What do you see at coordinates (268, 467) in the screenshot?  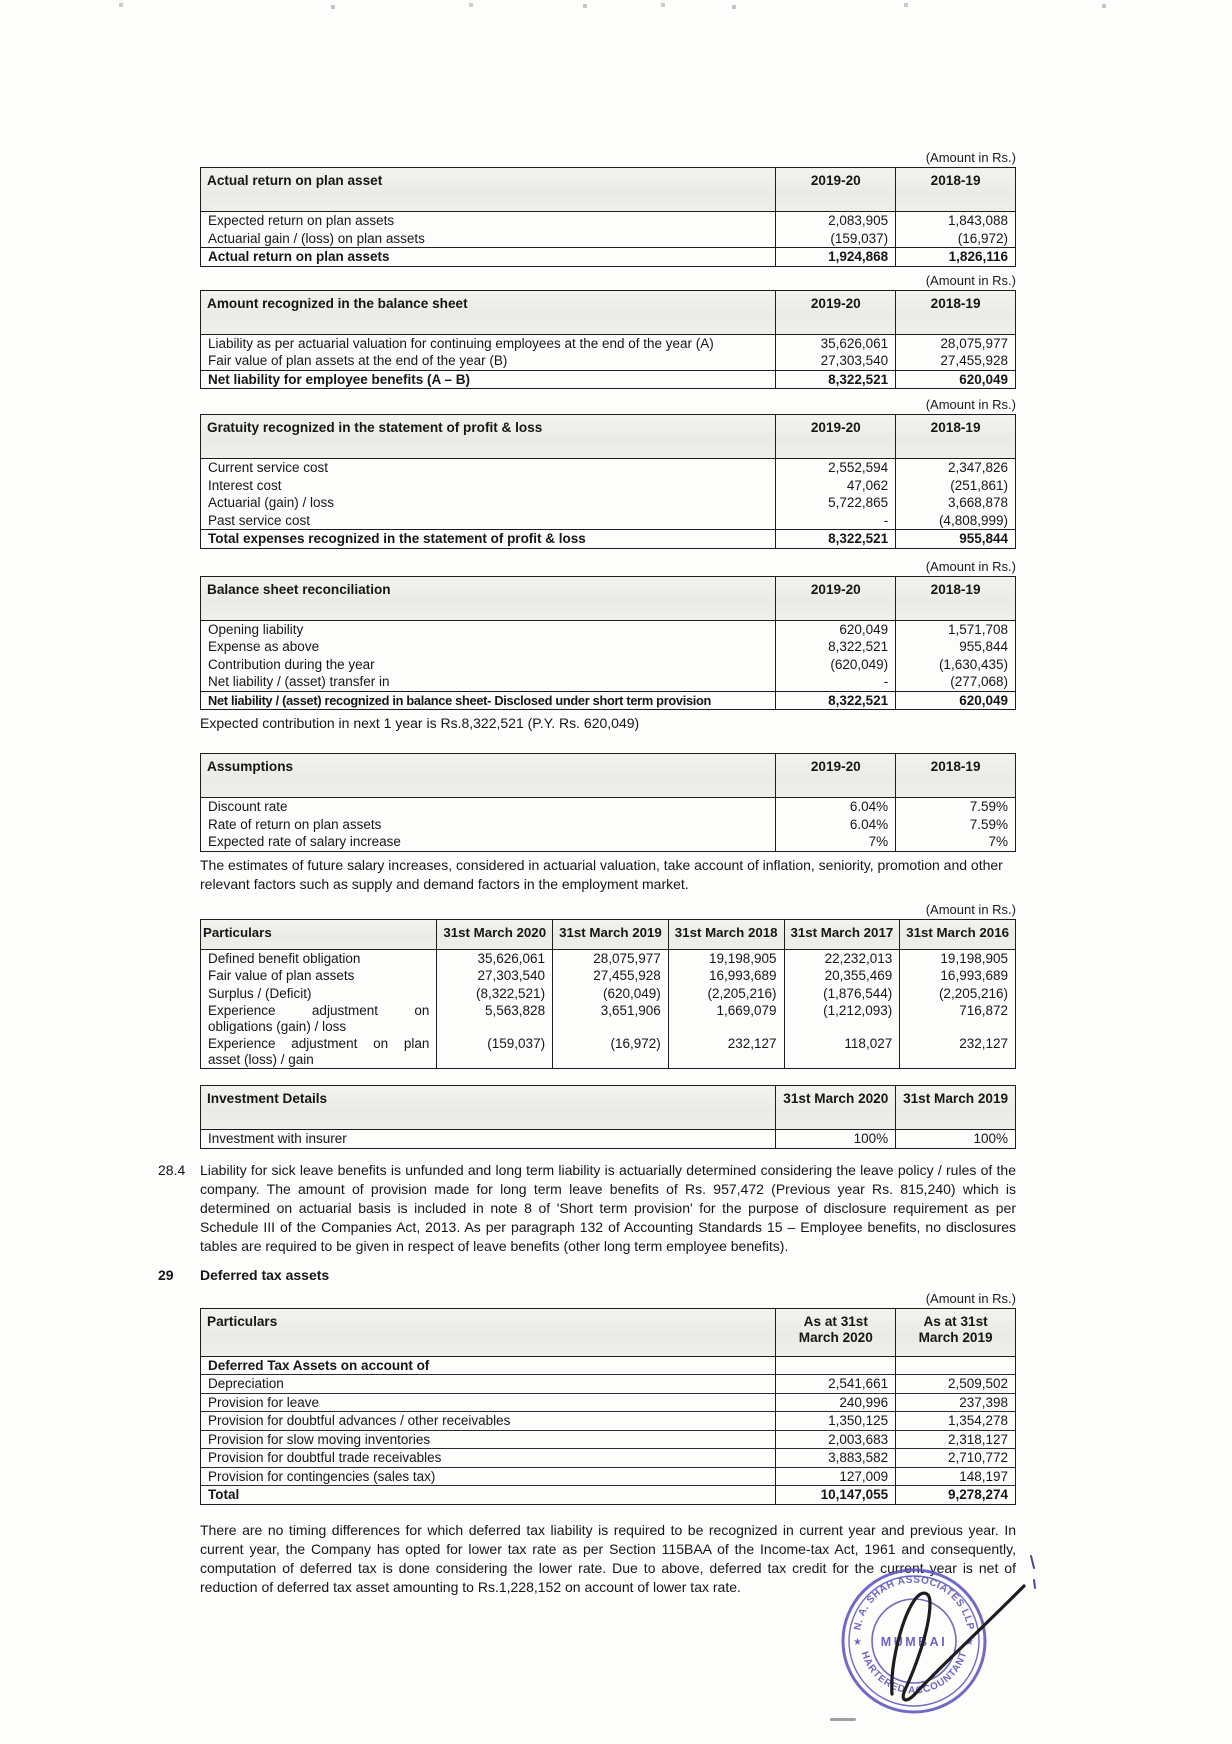 I see `row-label: Current service cost` at bounding box center [268, 467].